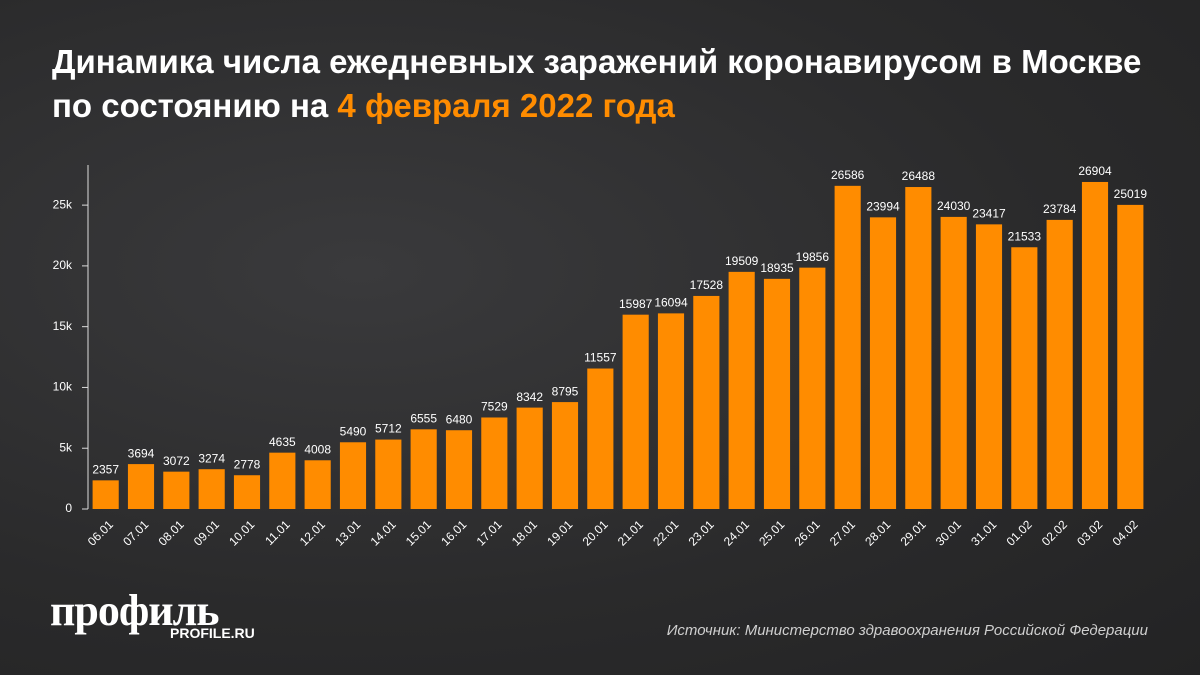 This screenshot has width=1200, height=675. I want to click on y-tick-label: 0, so click(68, 508).